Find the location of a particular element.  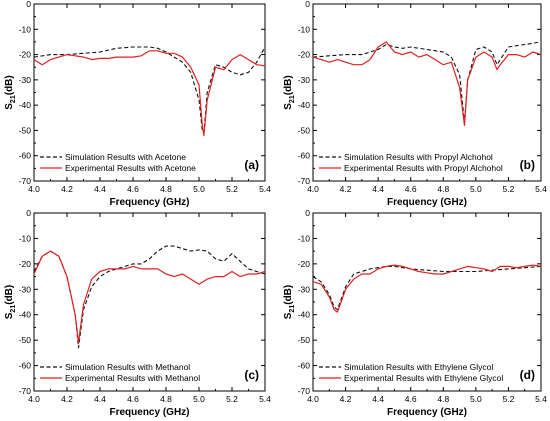

legend-entry: Experimental Results with Acetone is located at coordinates (130, 168).